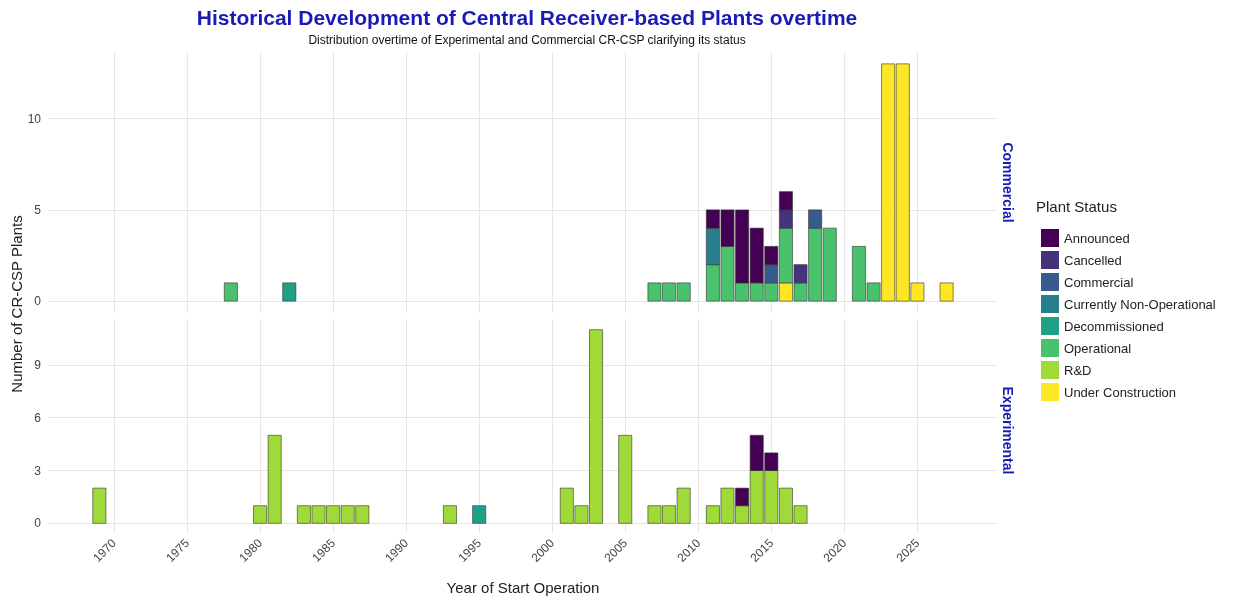 The width and height of the screenshot is (1235, 600). Describe the element at coordinates (38, 209) in the screenshot. I see `y-tick-label: 5` at that location.